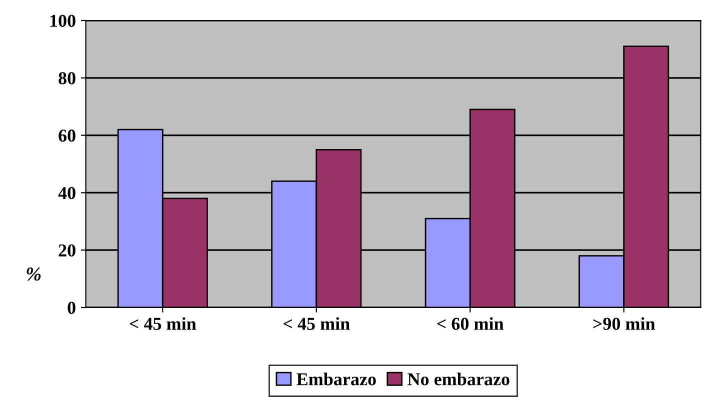  I want to click on y-tick-label: 0, so click(72, 308).